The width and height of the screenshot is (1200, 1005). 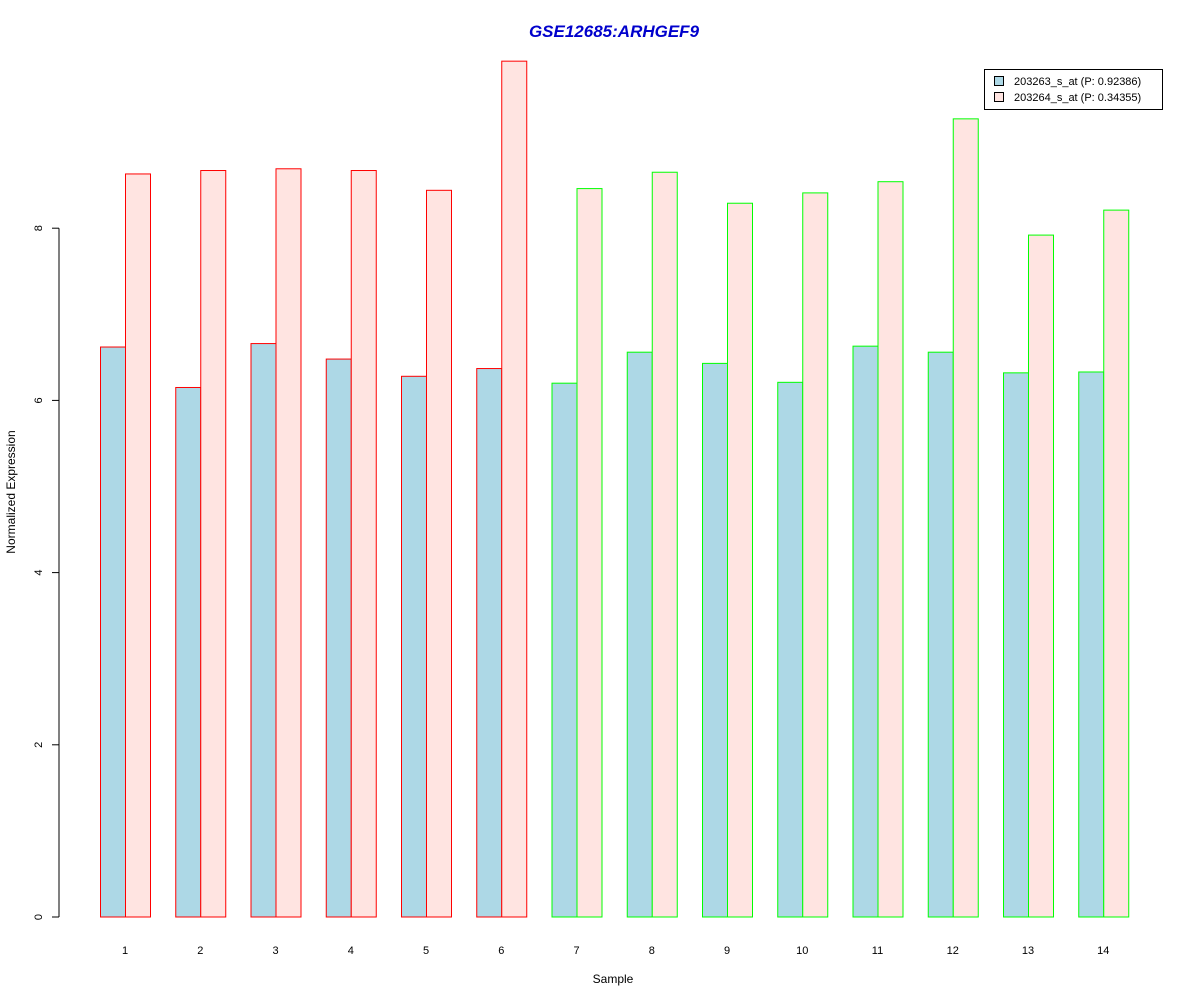 I want to click on y-tick-label: 6, so click(x=39, y=400).